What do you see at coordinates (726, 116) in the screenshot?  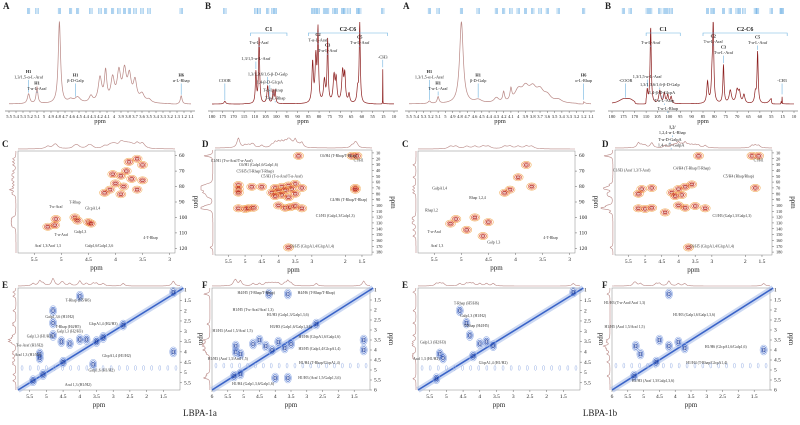 I see `x-tick-label: 75` at bounding box center [726, 116].